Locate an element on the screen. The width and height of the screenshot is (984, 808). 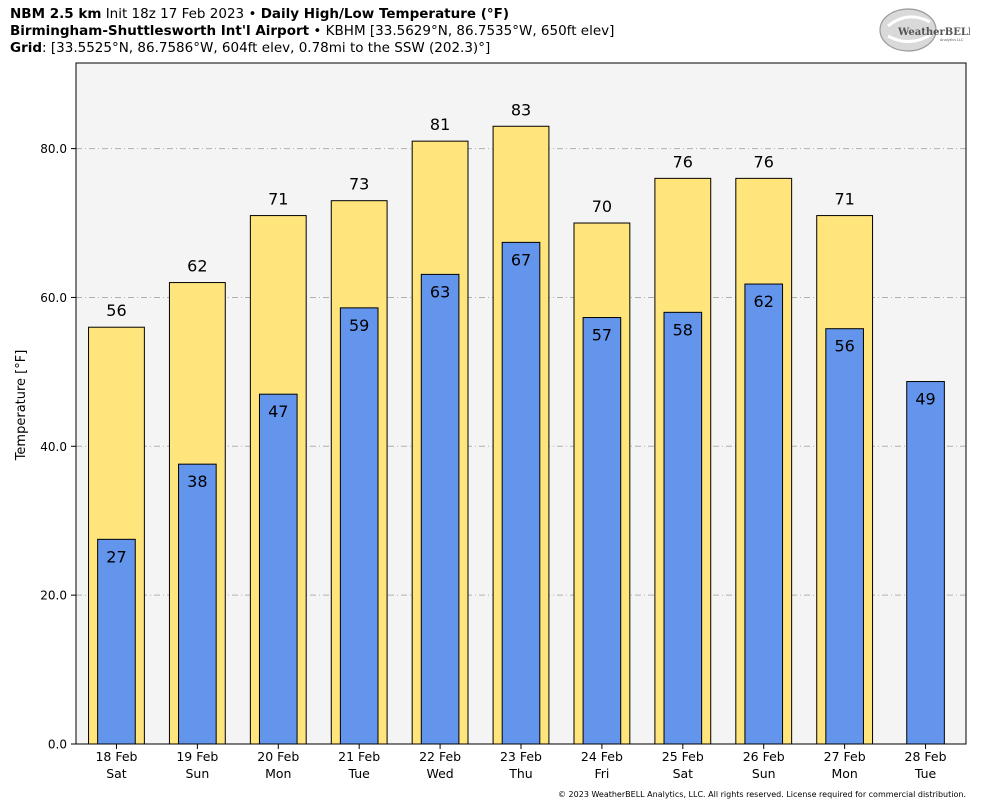
x-tick-date: 24 Feb is located at coordinates (602, 756).